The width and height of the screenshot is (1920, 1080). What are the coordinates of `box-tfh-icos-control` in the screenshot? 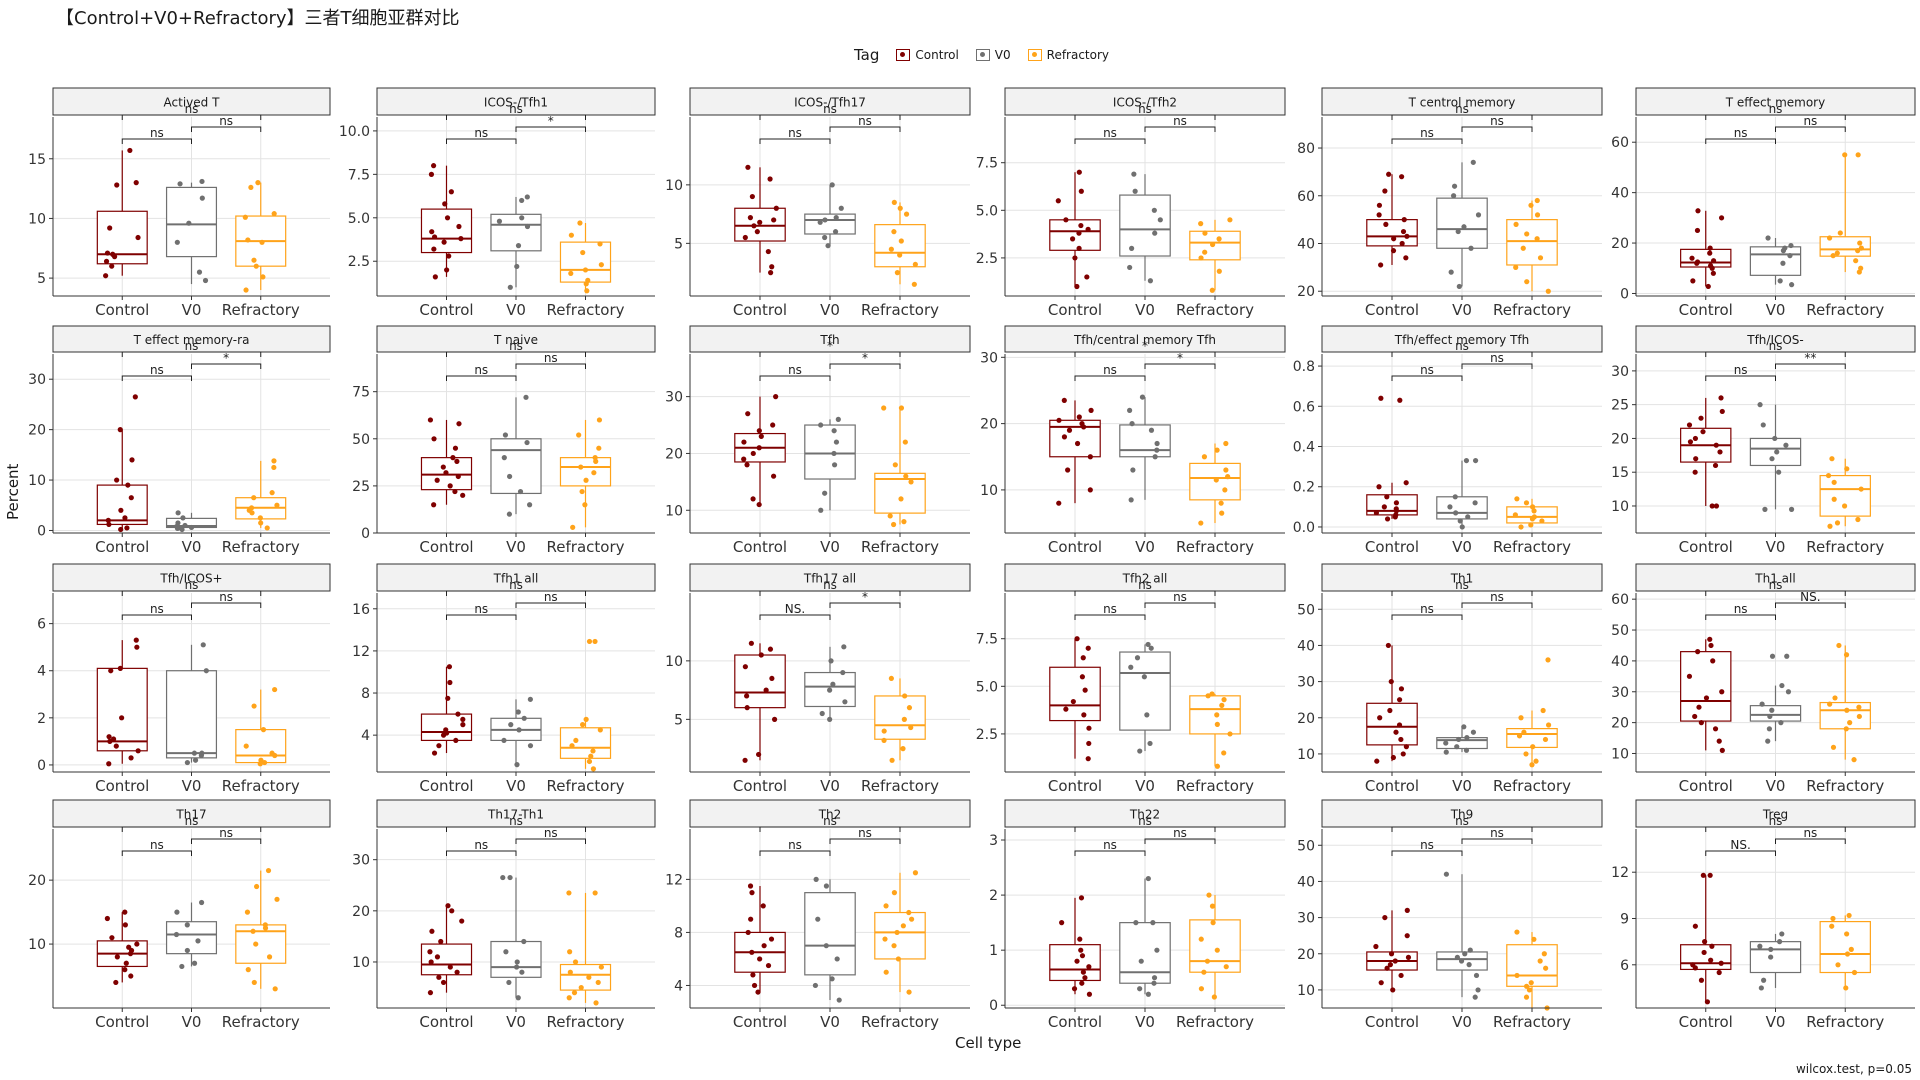 It's located at (122, 709).